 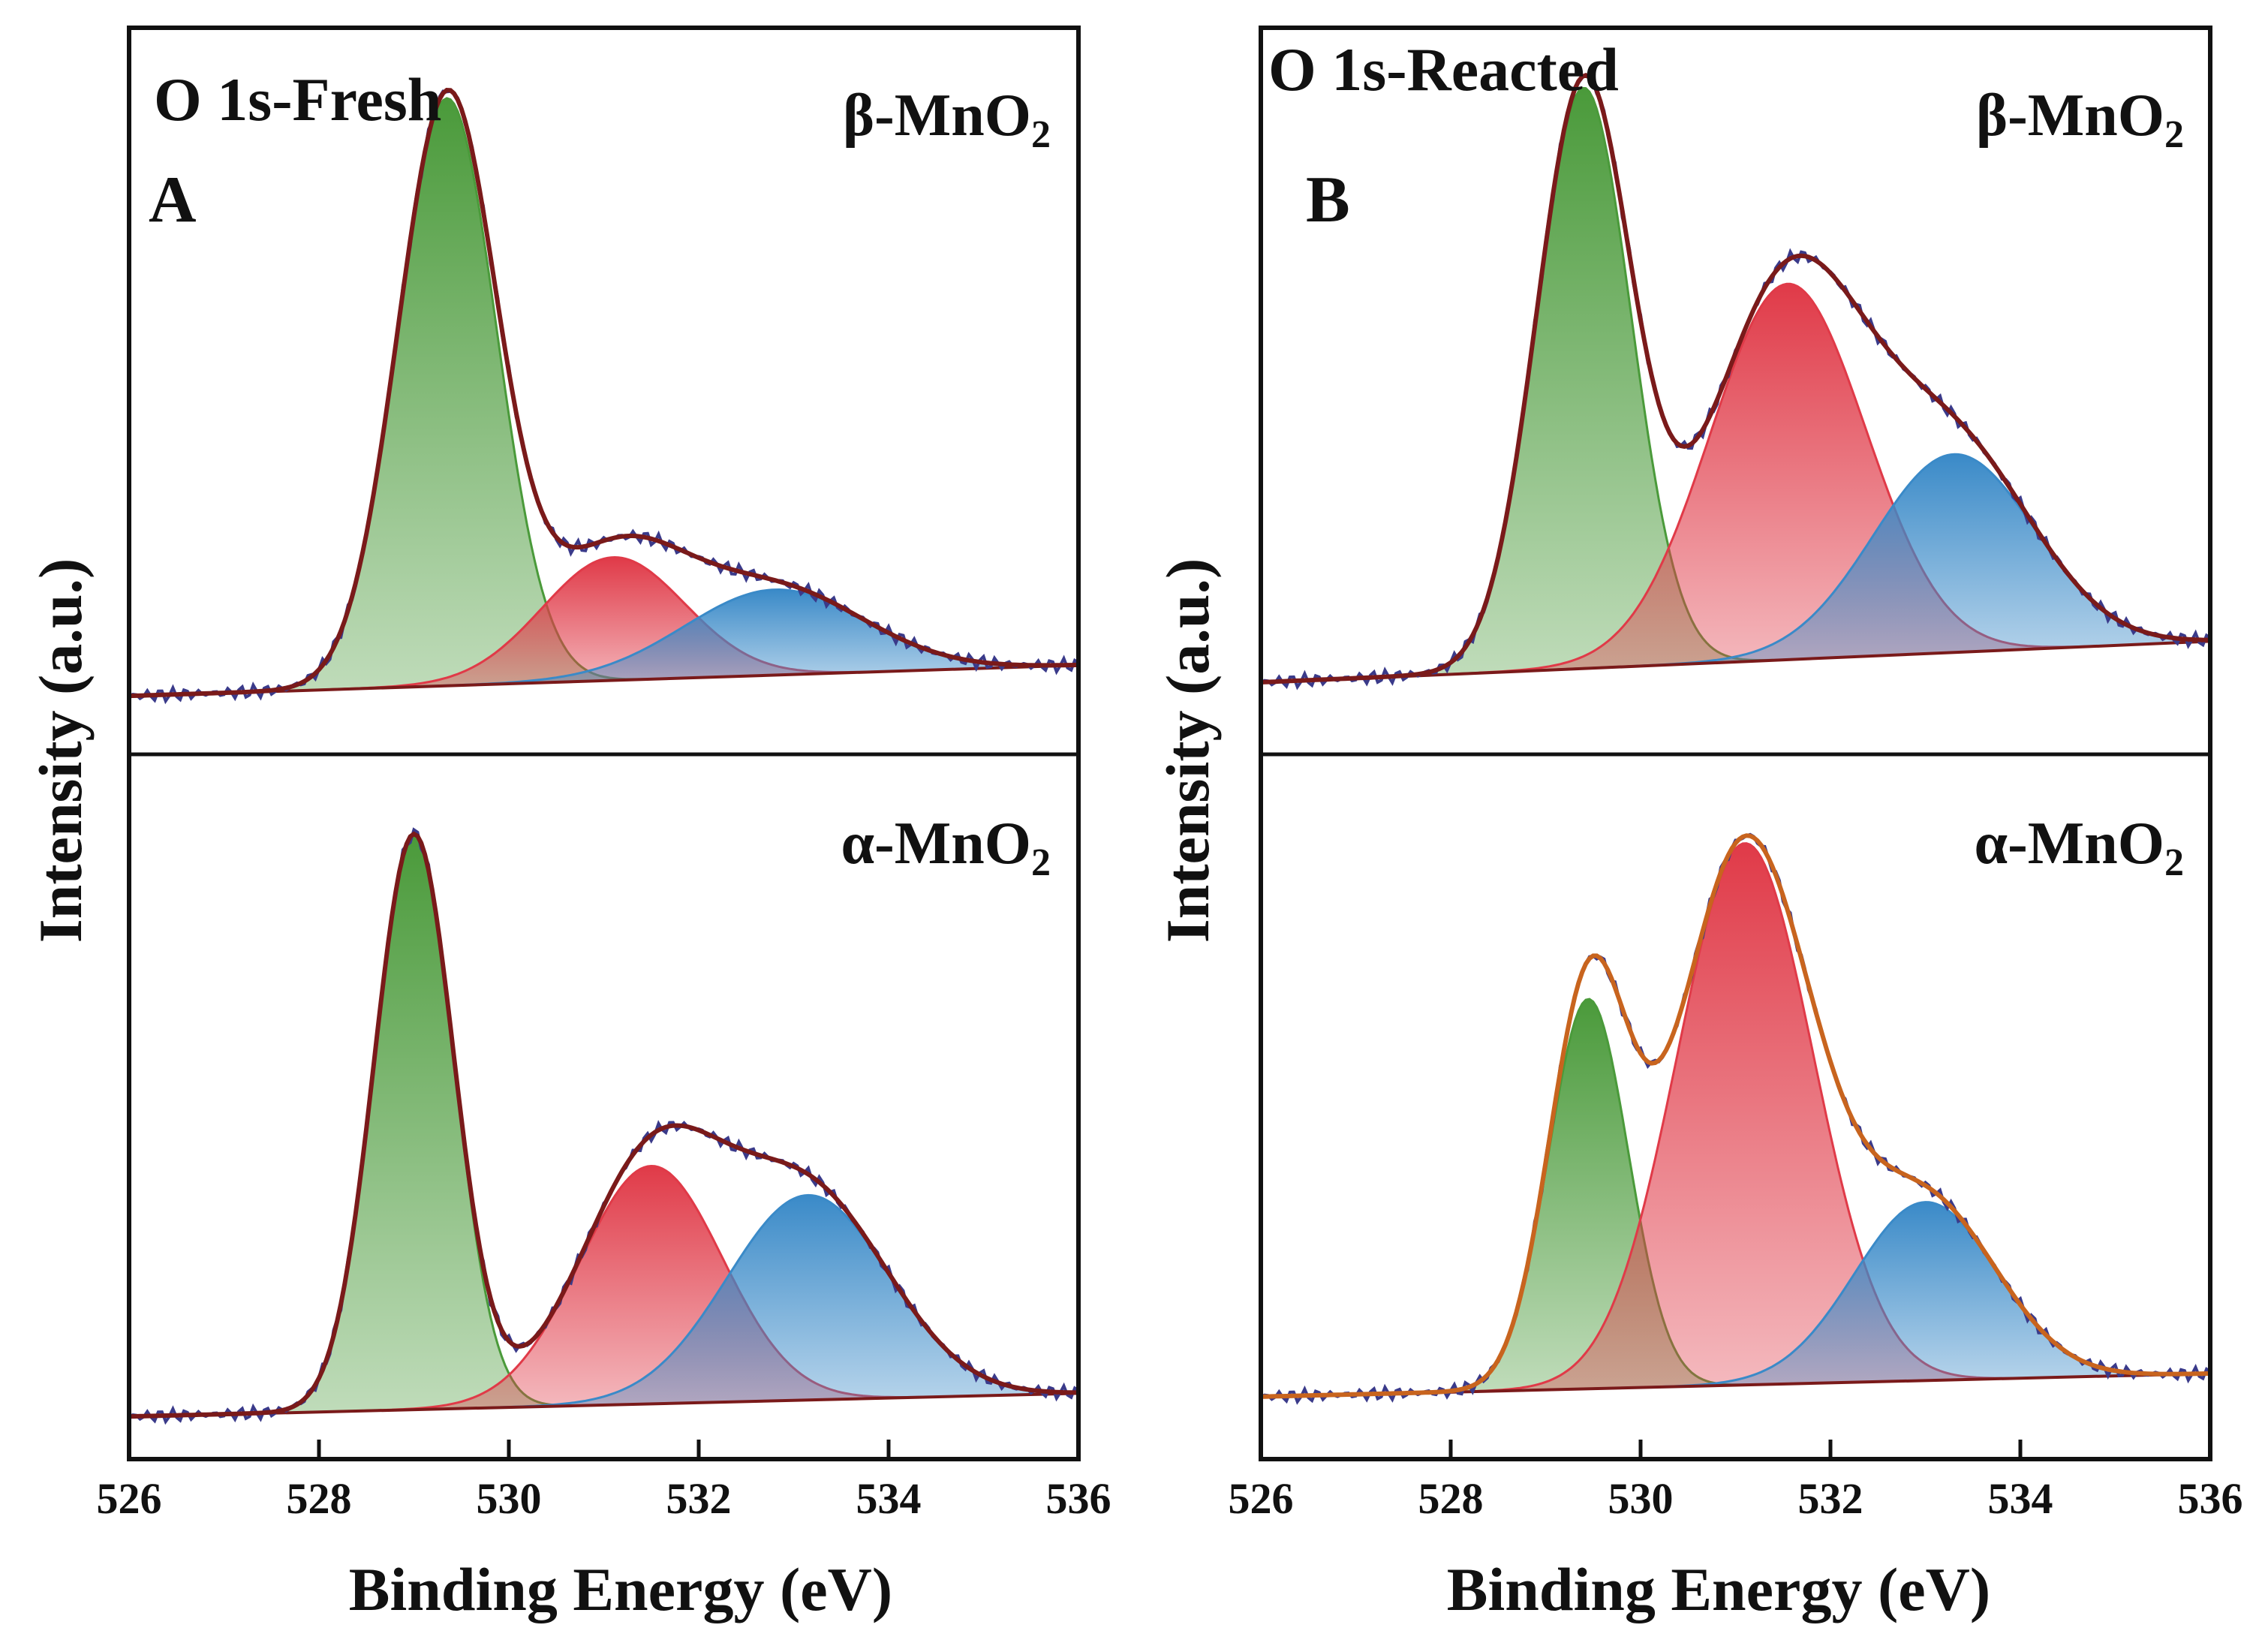 What do you see at coordinates (1041, 134) in the screenshot?
I see `panel-a-top-sample-sub: 2` at bounding box center [1041, 134].